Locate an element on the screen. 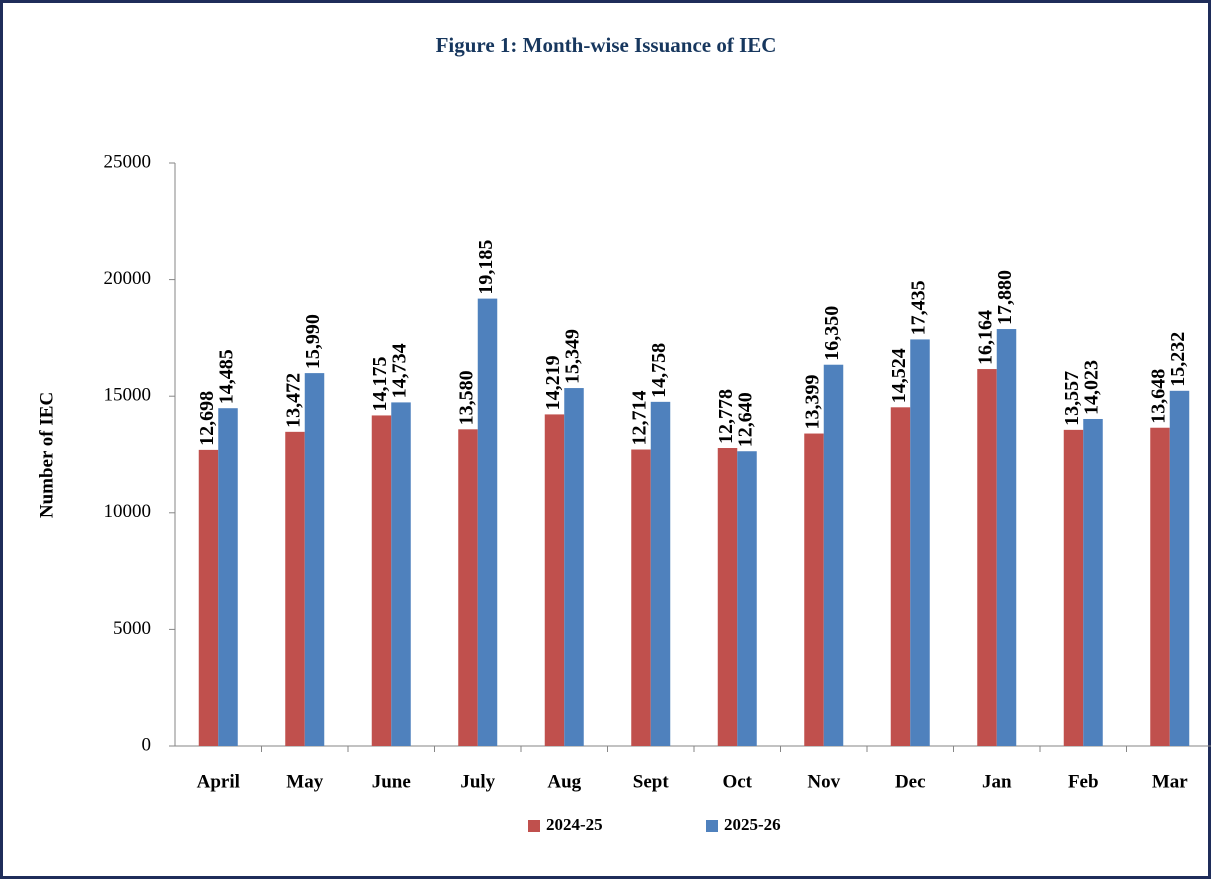  y-tick-label: 15000 is located at coordinates (128, 395).